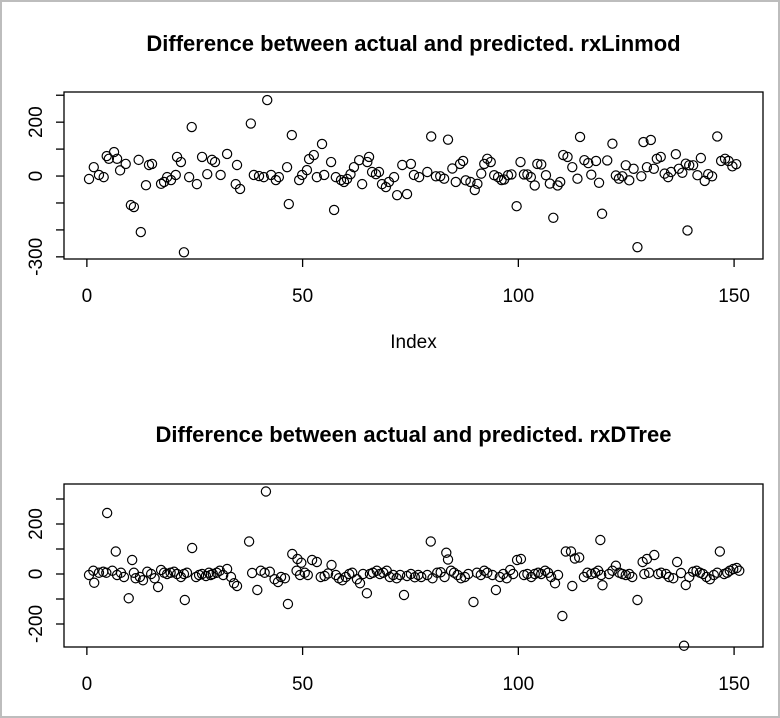 The image size is (780, 718). I want to click on y-axis-tick-label: 200, so click(36, 524).